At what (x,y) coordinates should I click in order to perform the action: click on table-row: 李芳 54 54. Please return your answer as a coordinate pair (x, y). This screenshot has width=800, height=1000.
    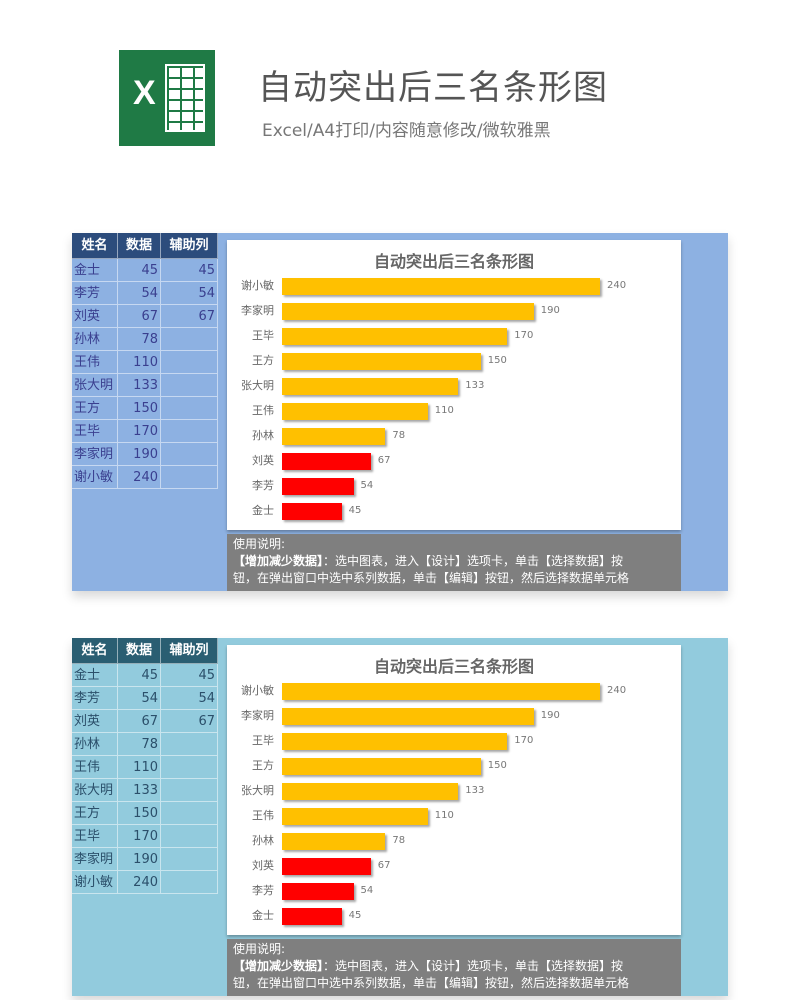
    Looking at the image, I should click on (145, 698).